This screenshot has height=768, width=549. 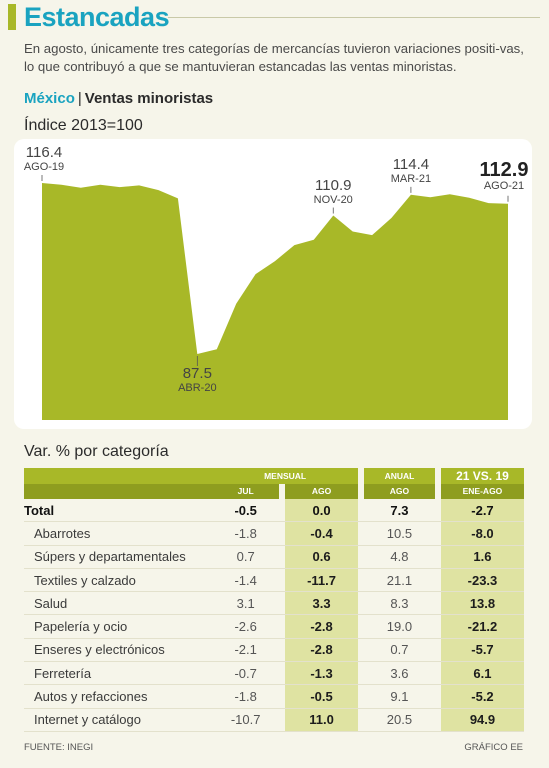 What do you see at coordinates (399, 696) in the screenshot?
I see `cell-ago-anual: 9.1` at bounding box center [399, 696].